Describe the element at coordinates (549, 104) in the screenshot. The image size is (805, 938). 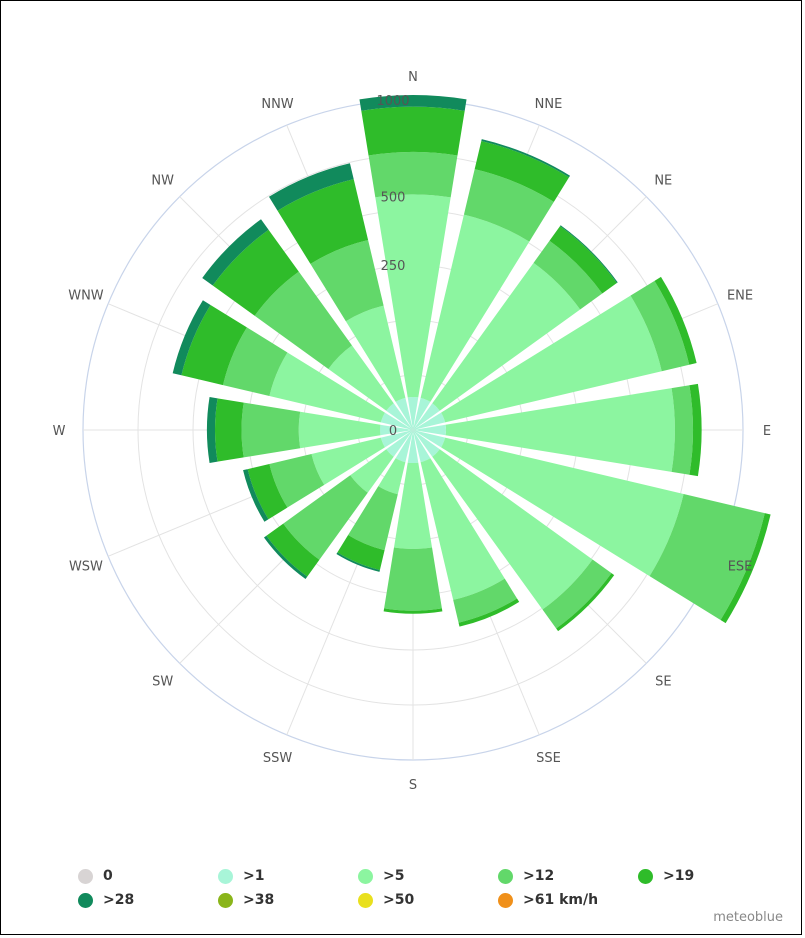
I see `direction-label-nne: NNE` at that location.